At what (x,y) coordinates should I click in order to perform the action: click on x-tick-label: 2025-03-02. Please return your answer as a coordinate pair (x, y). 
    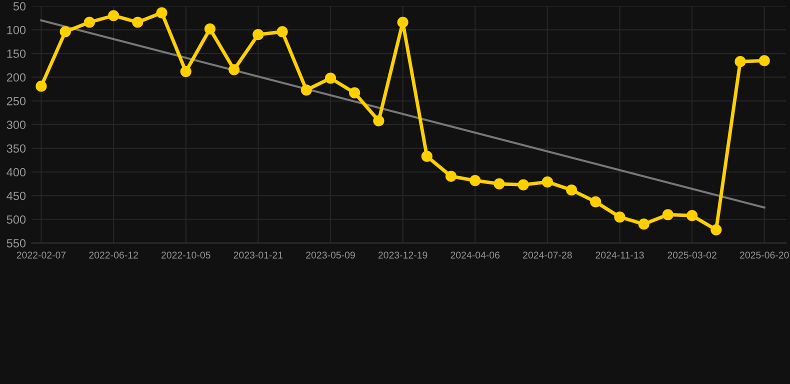
    Looking at the image, I should click on (692, 255).